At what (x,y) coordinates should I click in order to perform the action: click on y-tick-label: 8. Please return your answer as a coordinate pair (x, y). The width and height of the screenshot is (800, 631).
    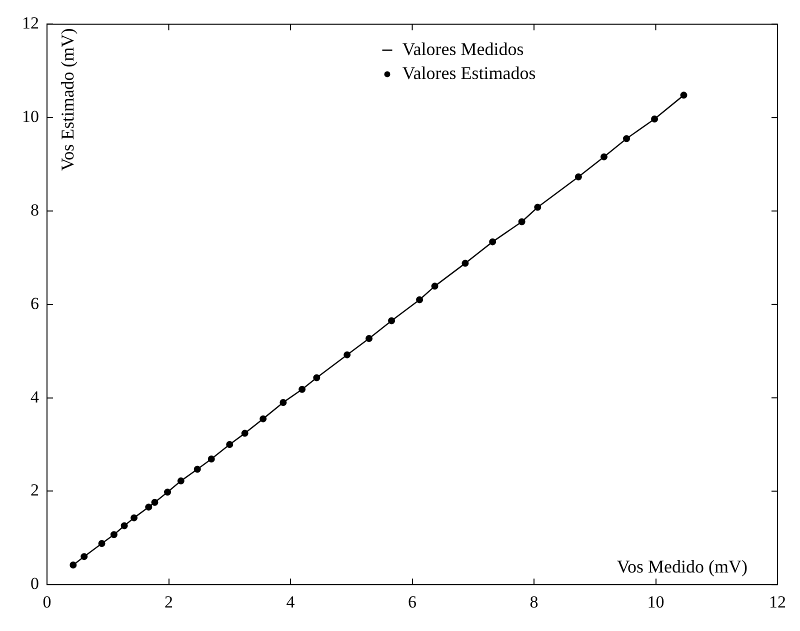
    Looking at the image, I should click on (34, 210).